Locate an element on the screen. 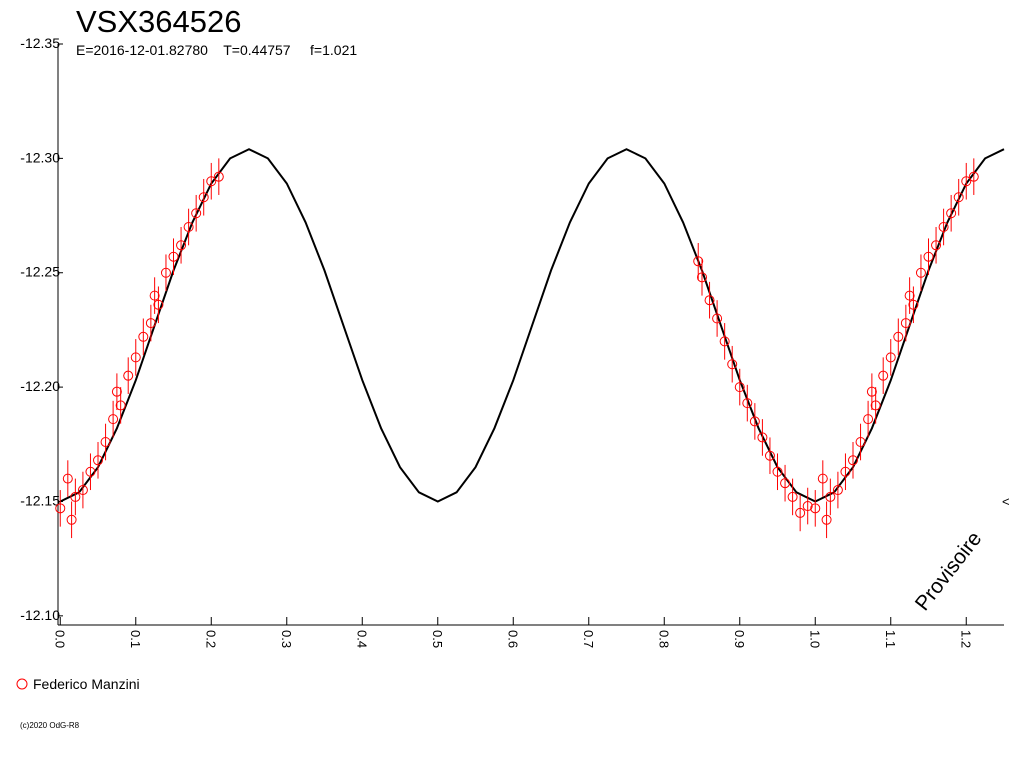 Image resolution: width=1024 pixels, height=768 pixels. chart-title: VSX364526 is located at coordinates (158, 21).